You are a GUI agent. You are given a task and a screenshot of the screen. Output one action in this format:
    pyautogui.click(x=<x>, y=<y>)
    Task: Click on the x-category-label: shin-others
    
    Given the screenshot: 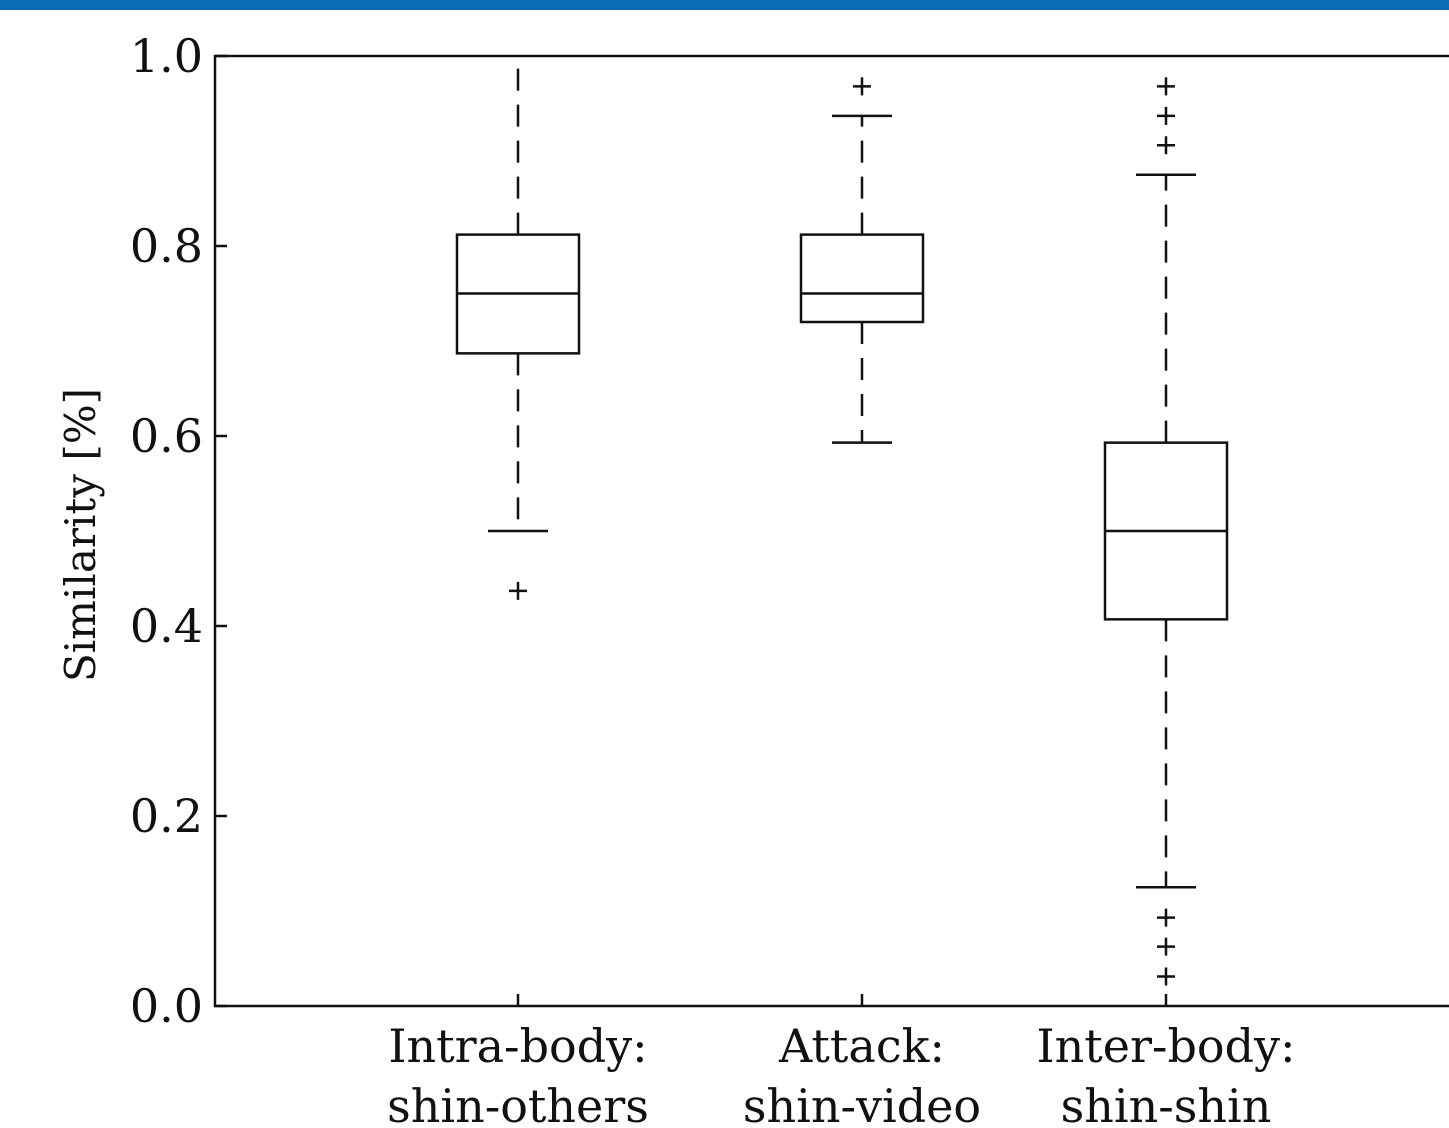 What is the action you would take?
    pyautogui.click(x=518, y=1103)
    